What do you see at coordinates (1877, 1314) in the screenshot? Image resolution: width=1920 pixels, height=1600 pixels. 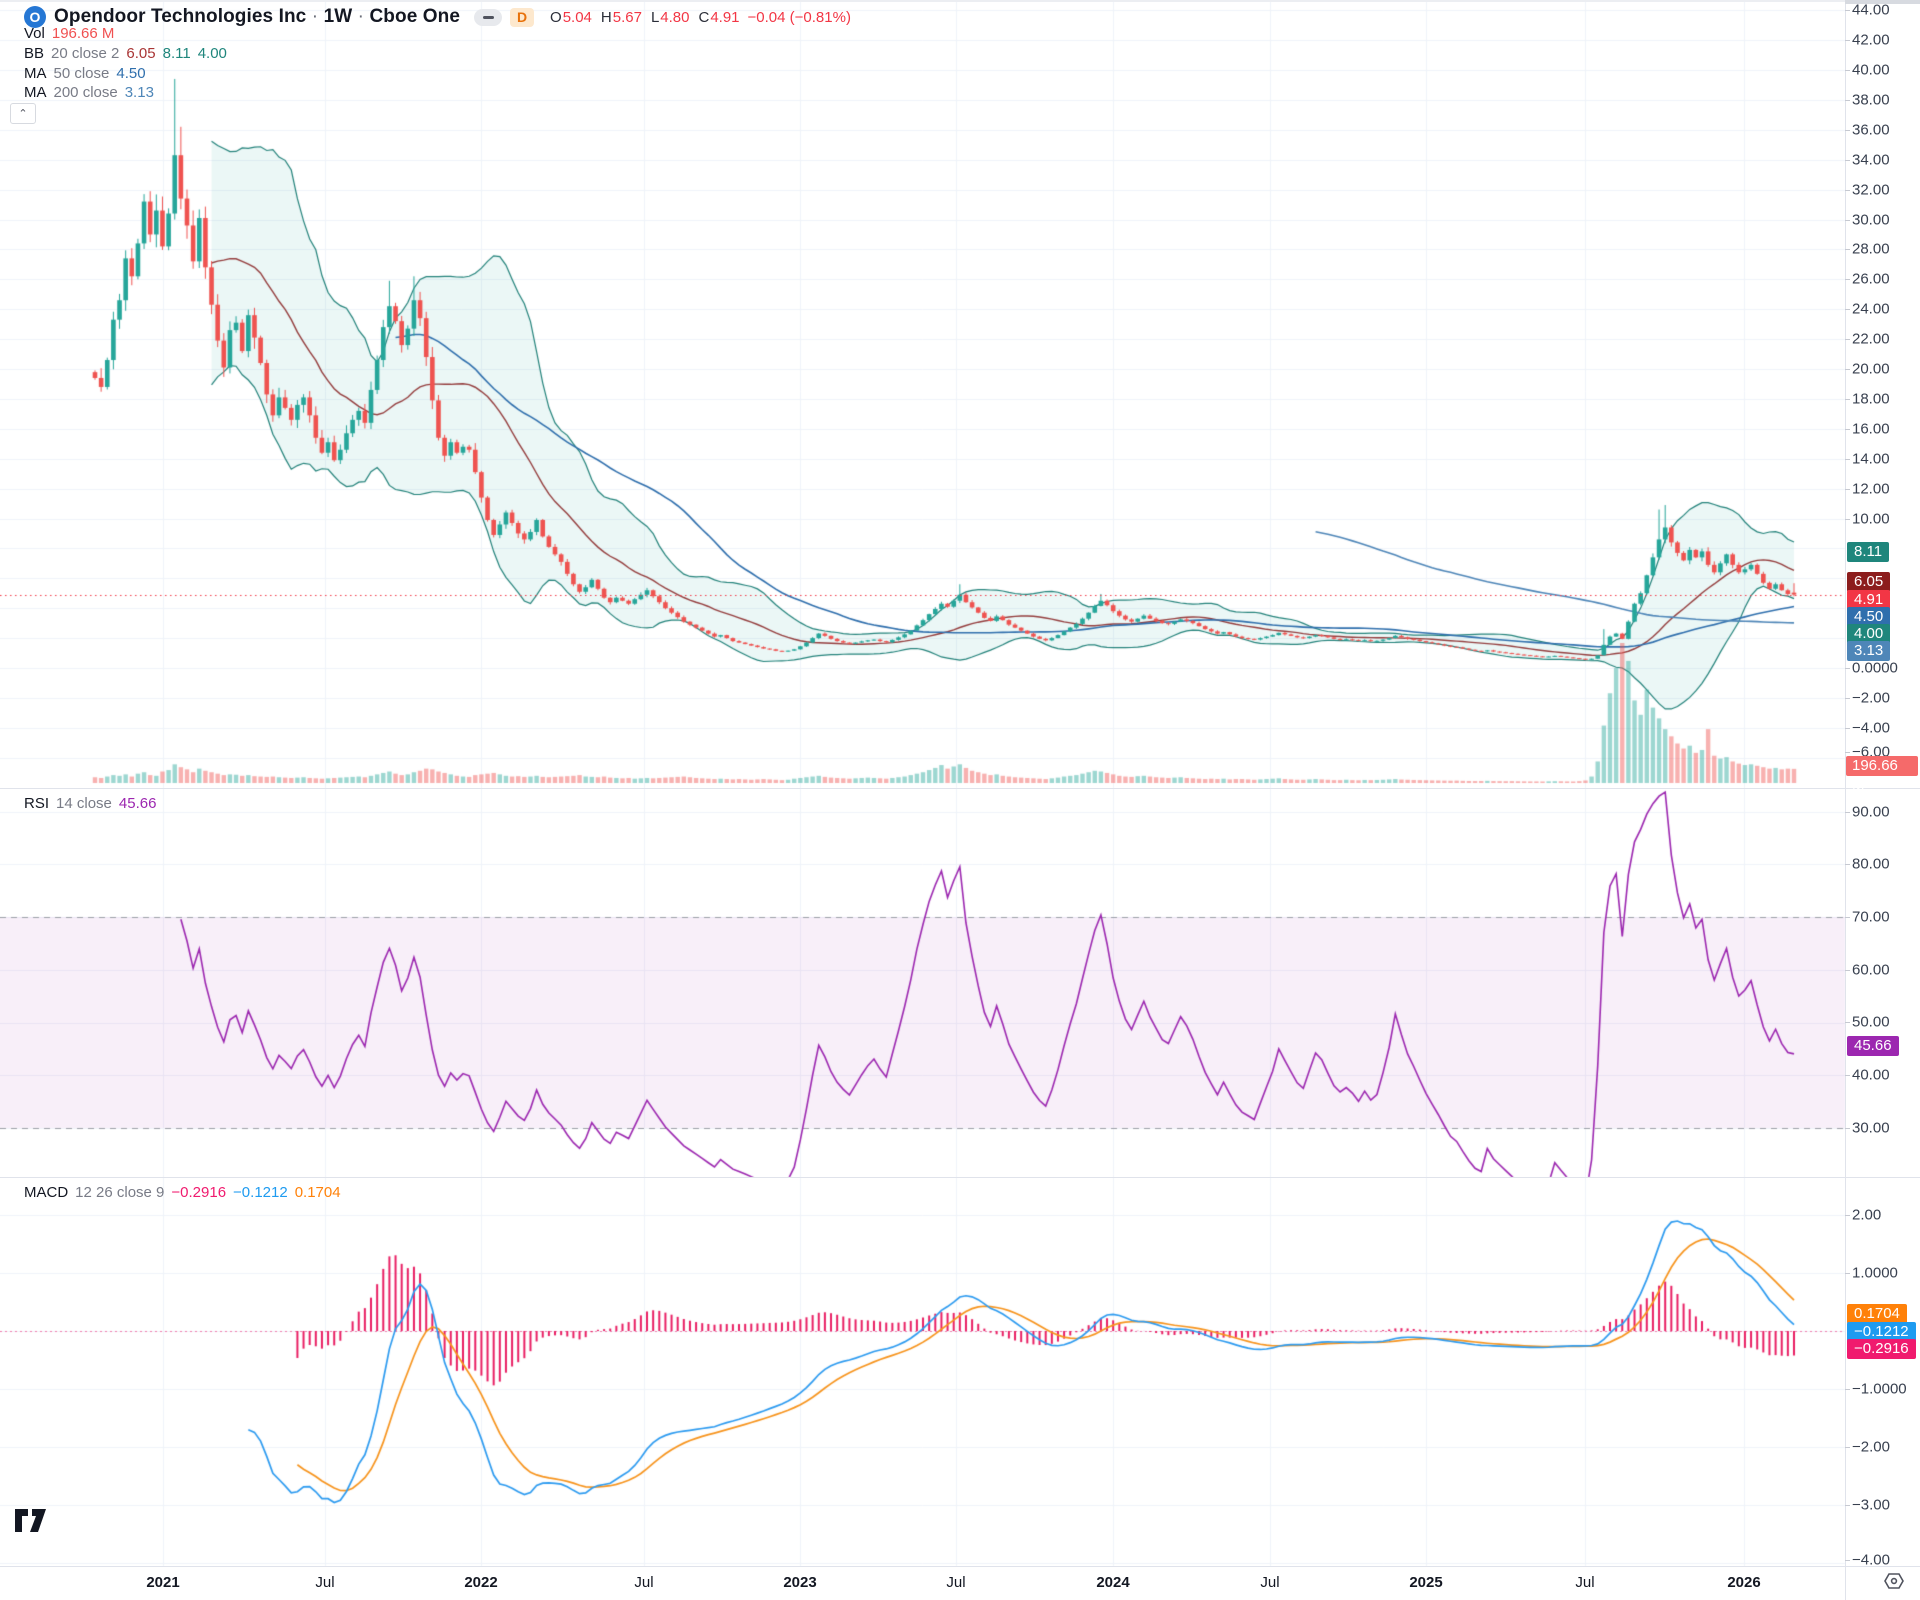 I see `macd-badge-0.1704: 0.1704` at bounding box center [1877, 1314].